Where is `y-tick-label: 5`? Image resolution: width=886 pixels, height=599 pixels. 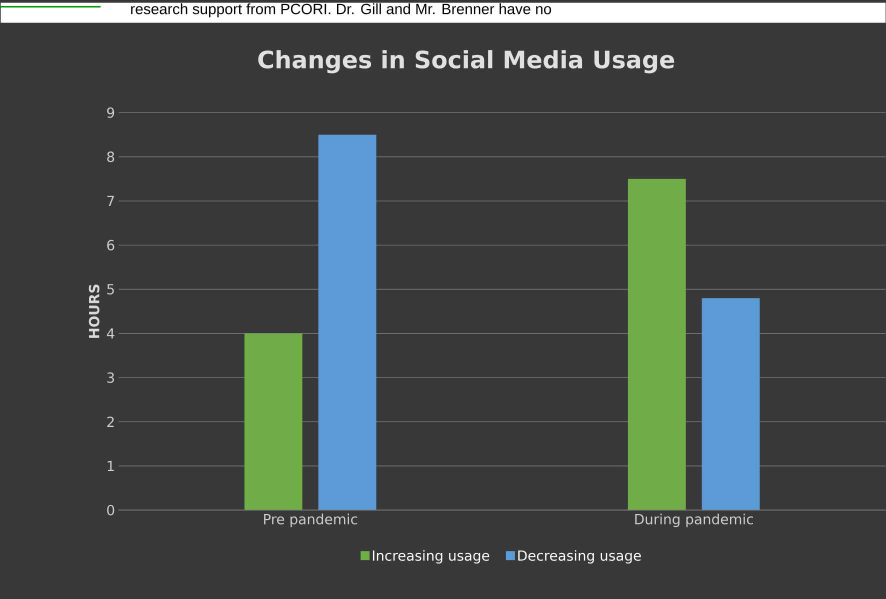 y-tick-label: 5 is located at coordinates (110, 289).